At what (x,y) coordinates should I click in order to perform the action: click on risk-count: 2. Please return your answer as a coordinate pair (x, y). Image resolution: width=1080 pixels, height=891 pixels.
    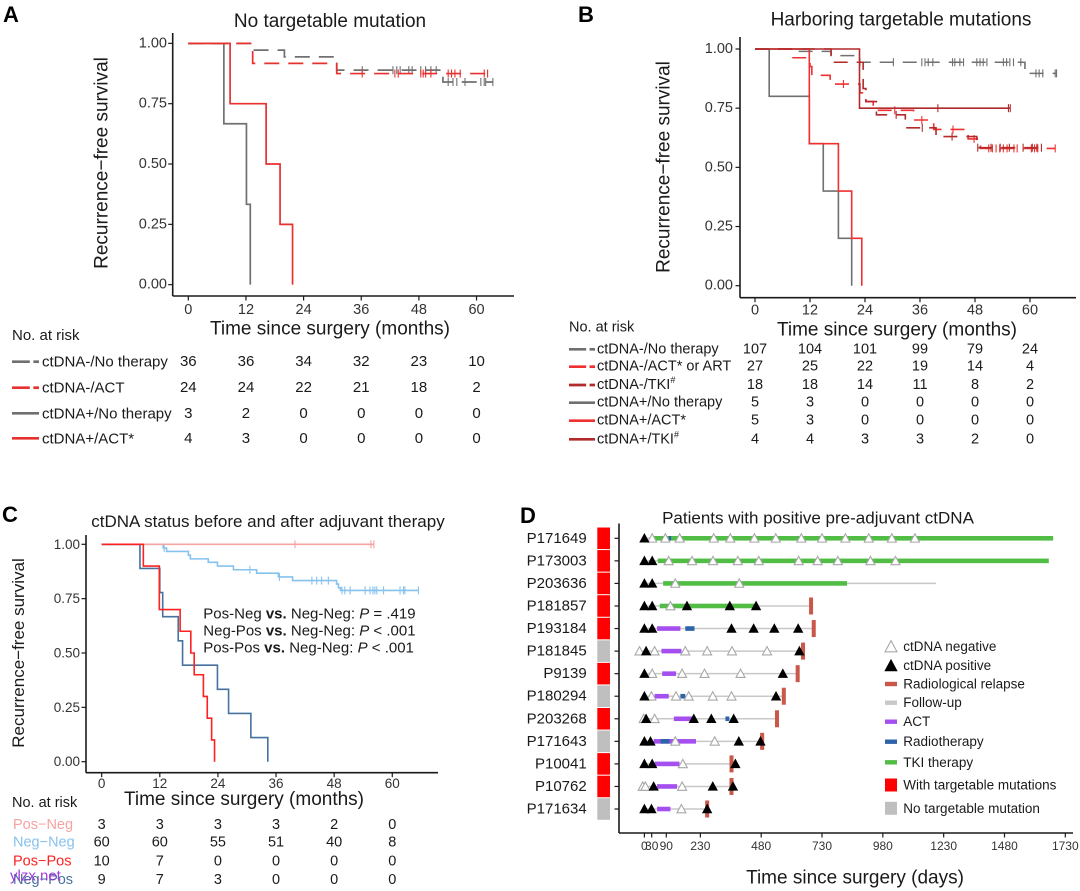
    Looking at the image, I should click on (476, 387).